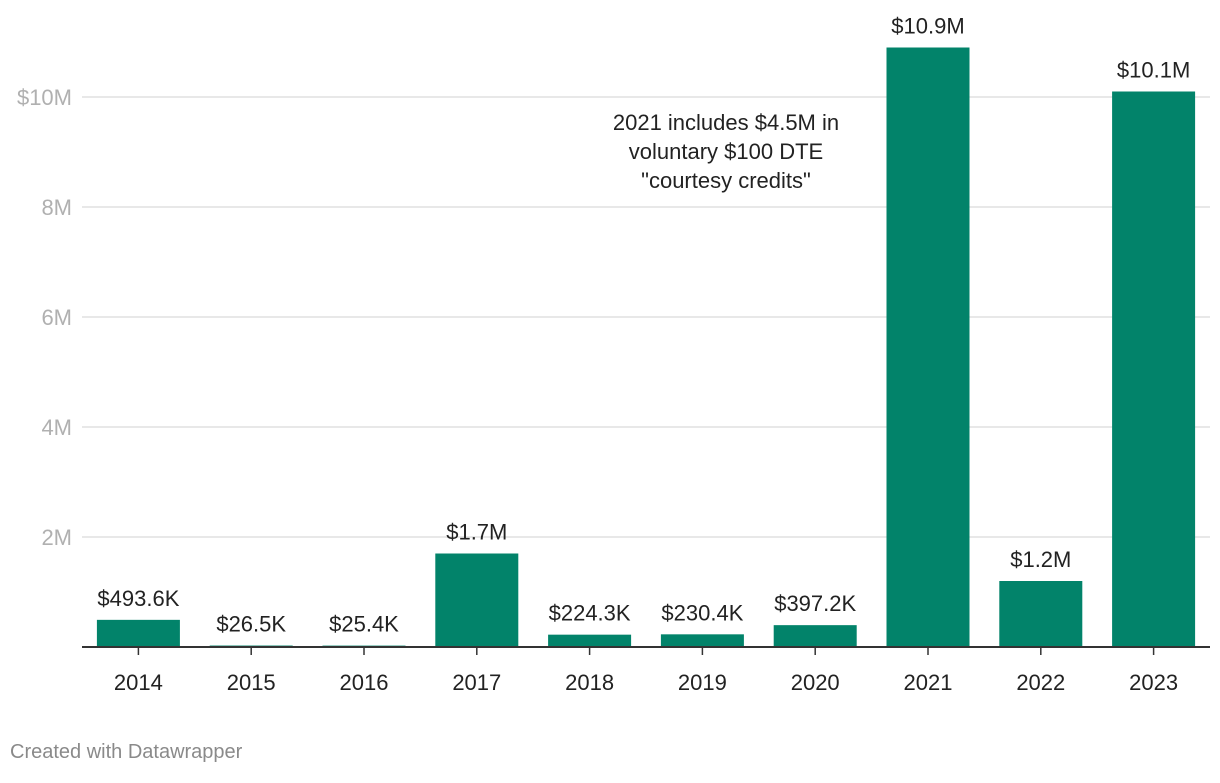  What do you see at coordinates (56, 317) in the screenshot?
I see `y-tick-label: 6M` at bounding box center [56, 317].